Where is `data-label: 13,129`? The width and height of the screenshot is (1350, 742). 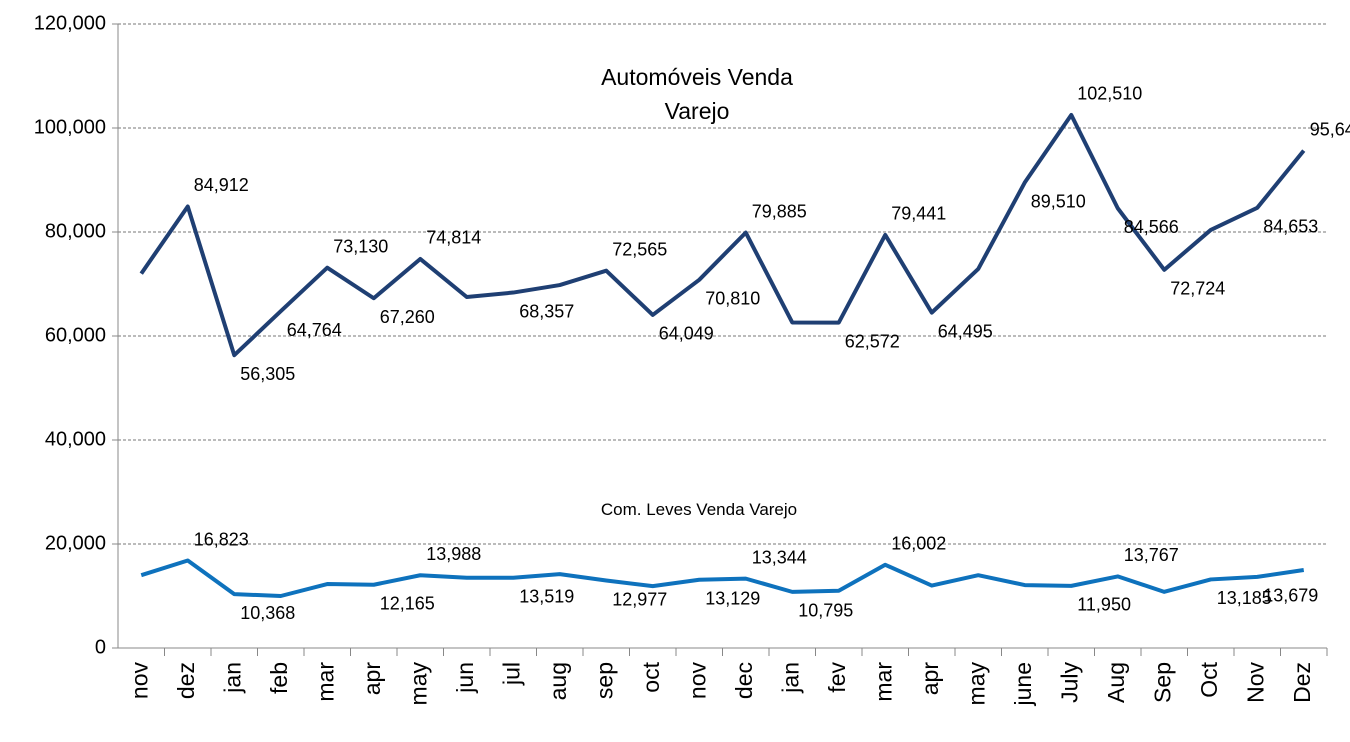
data-label: 13,129 is located at coordinates (732, 598).